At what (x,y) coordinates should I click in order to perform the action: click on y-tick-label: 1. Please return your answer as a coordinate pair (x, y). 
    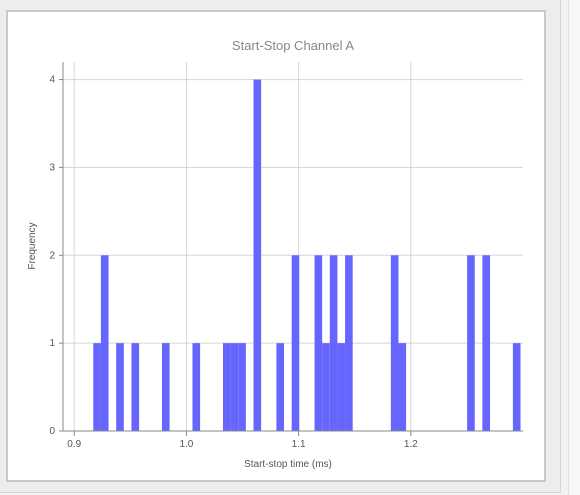
    Looking at the image, I should click on (52, 343).